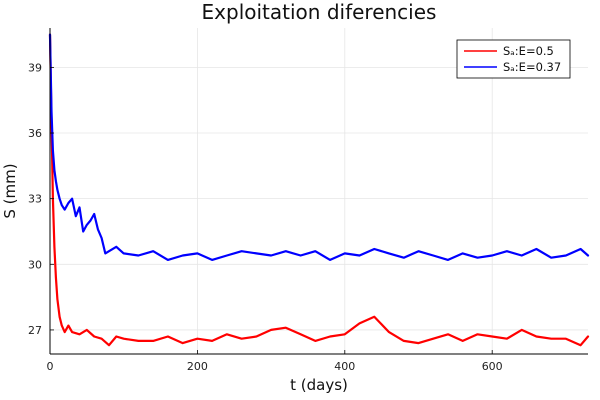 The height and width of the screenshot is (400, 600). What do you see at coordinates (35, 264) in the screenshot?
I see `y-tick-label: 30` at bounding box center [35, 264].